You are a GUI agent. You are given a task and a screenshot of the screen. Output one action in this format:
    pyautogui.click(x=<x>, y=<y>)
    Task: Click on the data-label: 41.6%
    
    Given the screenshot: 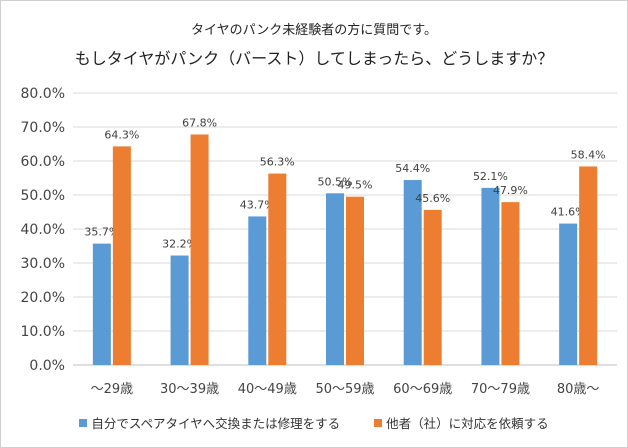 What is the action you would take?
    pyautogui.click(x=568, y=212)
    